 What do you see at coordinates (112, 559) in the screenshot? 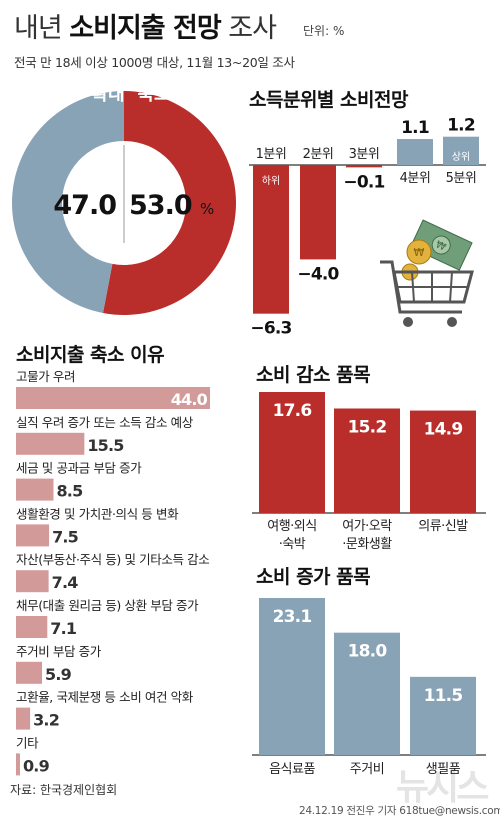
I see `reason-label-5: 자산(부동산·주식 등) 및 기타소득 감소` at bounding box center [112, 559].